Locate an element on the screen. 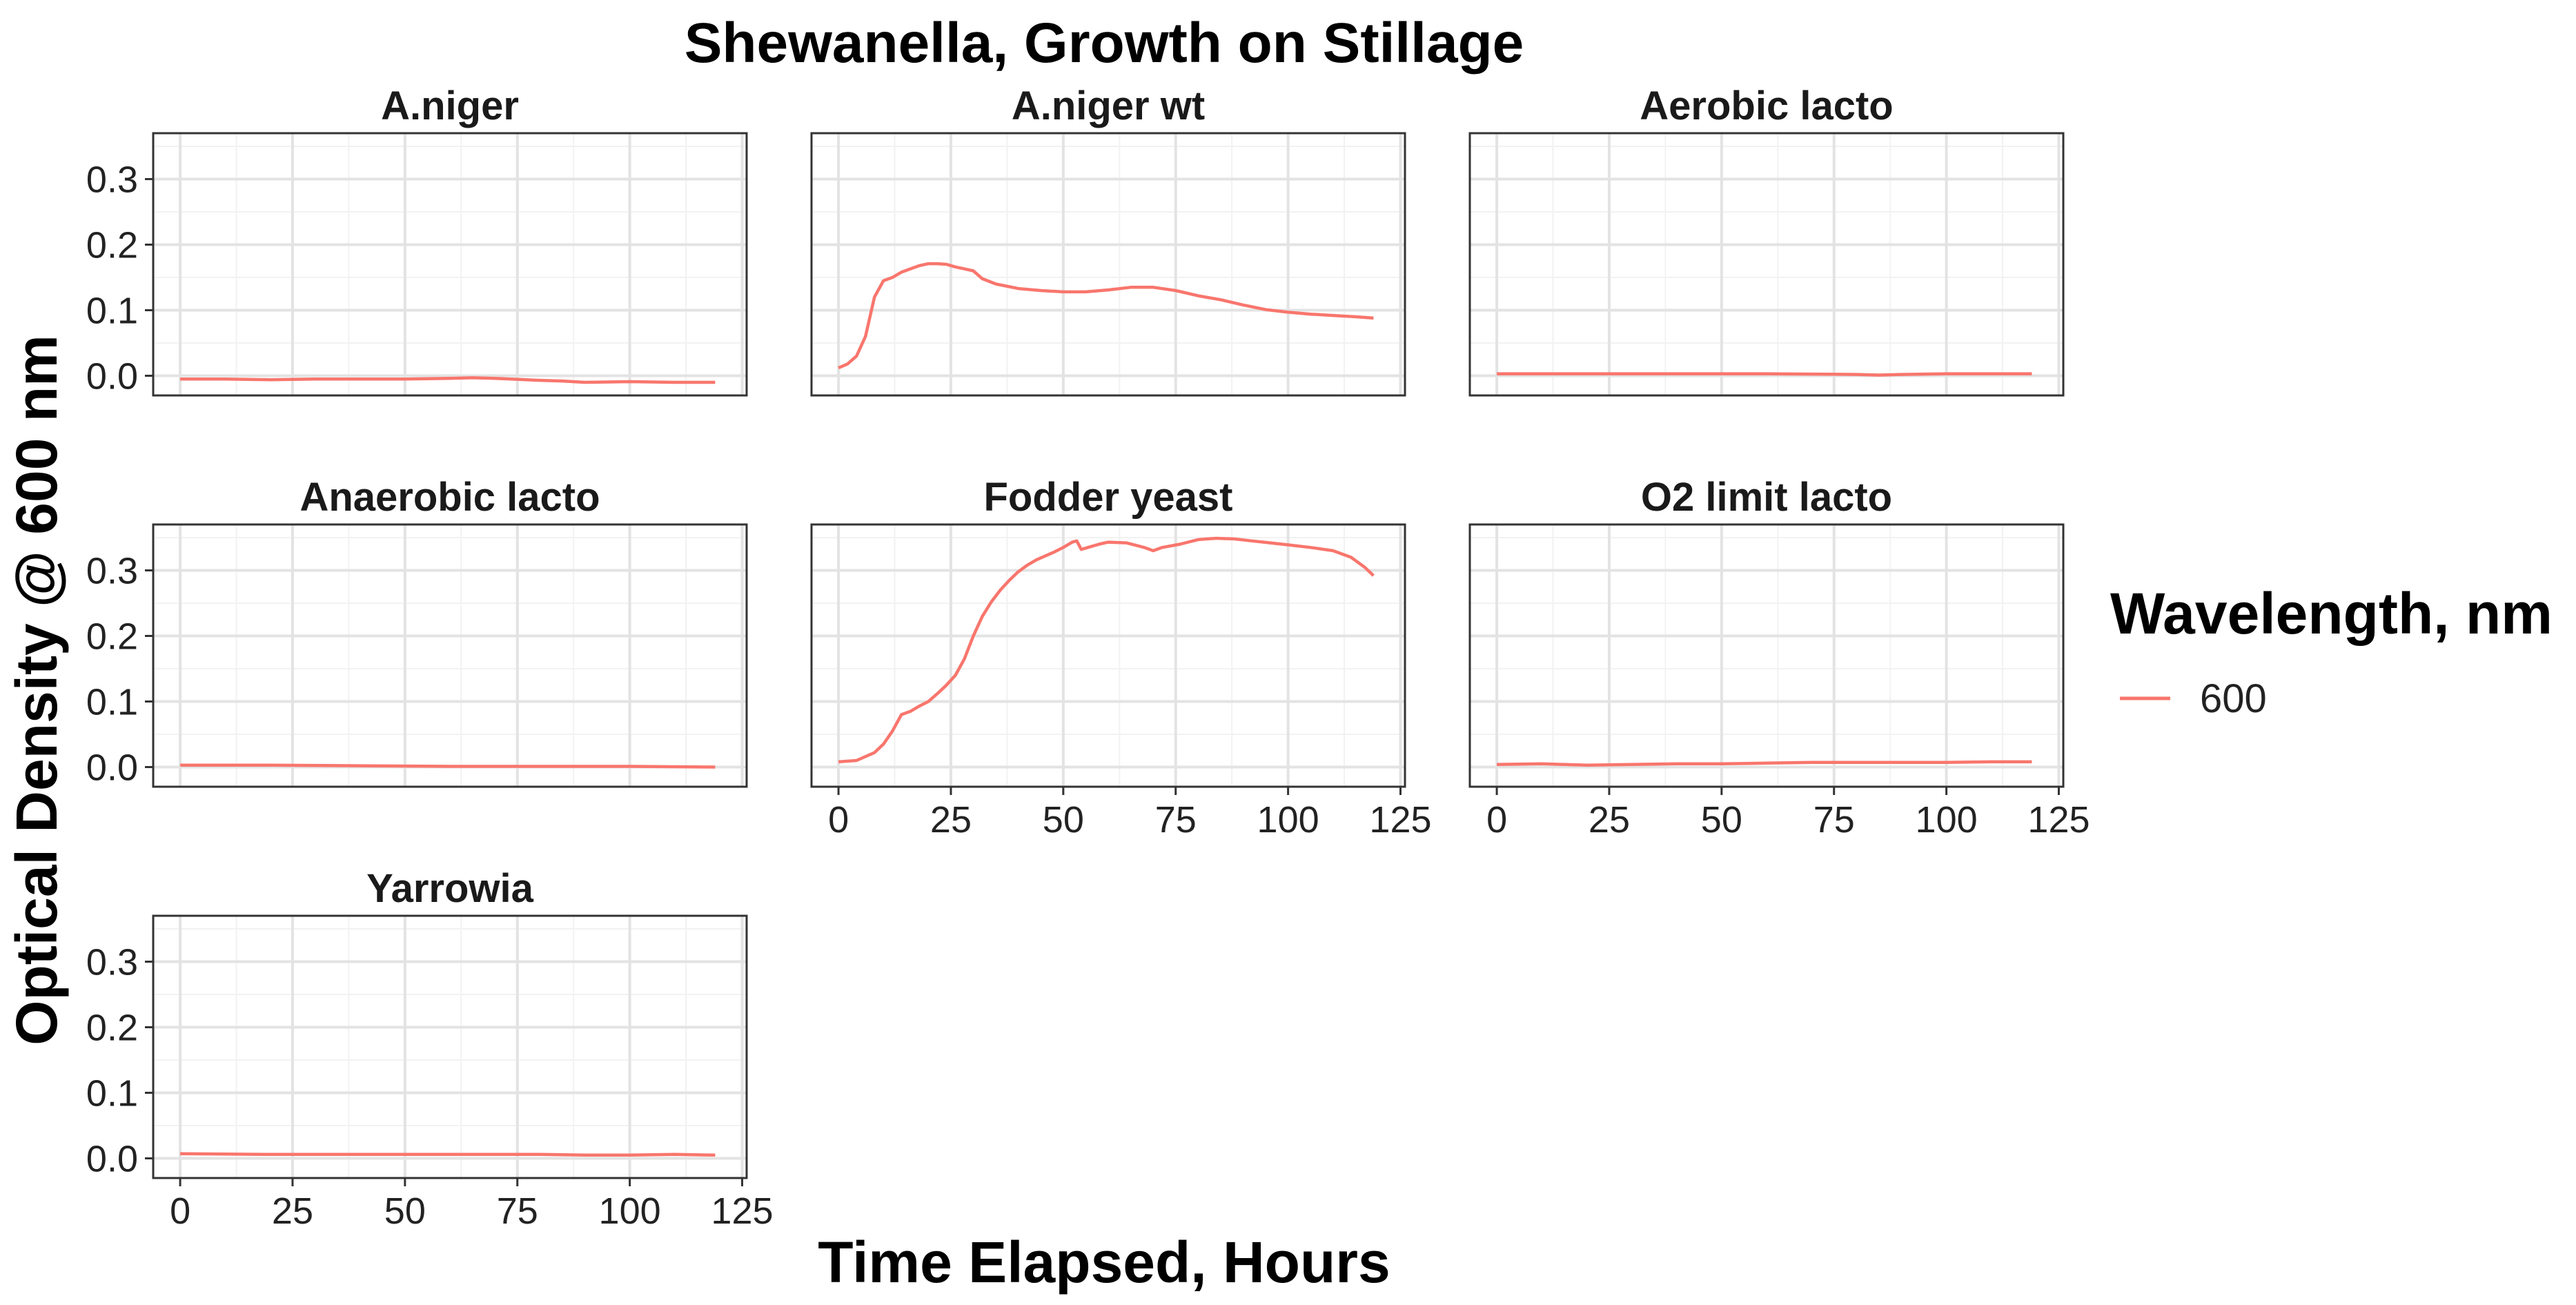  facet-strip-title: Fodder yeast is located at coordinates (1108, 497).